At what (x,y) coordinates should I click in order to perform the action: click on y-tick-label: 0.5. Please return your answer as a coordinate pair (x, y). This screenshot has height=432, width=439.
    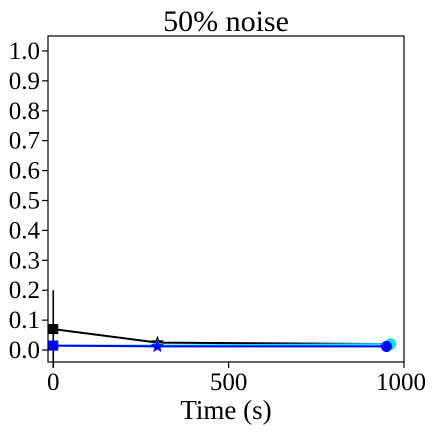
    Looking at the image, I should click on (24, 200).